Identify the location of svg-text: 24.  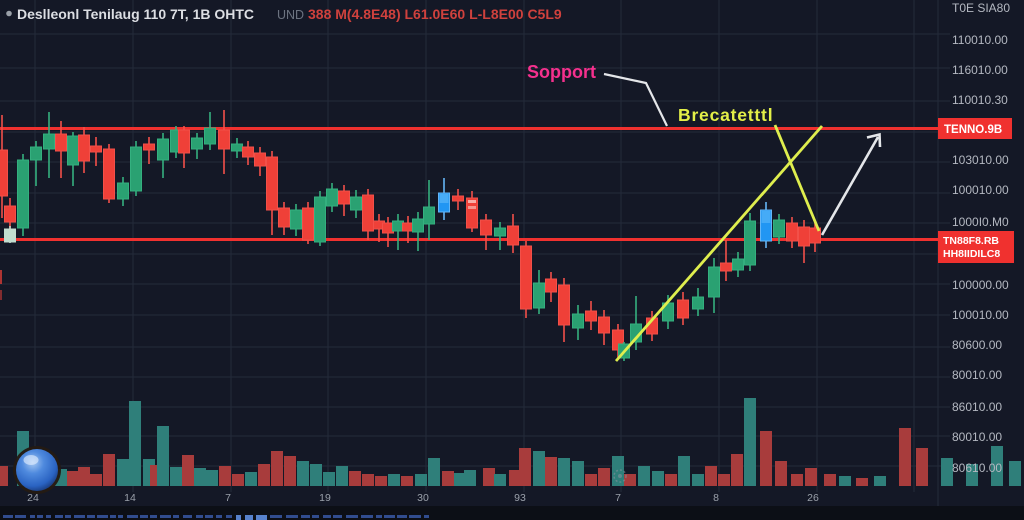
(33, 498).